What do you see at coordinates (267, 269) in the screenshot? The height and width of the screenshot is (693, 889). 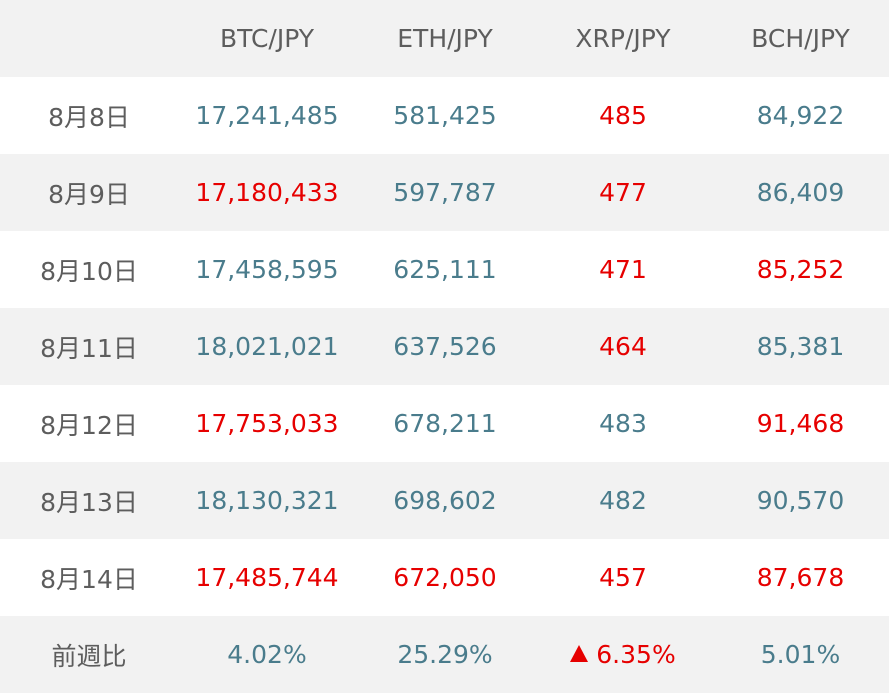 I see `btc-price-cell: 17,458,595` at bounding box center [267, 269].